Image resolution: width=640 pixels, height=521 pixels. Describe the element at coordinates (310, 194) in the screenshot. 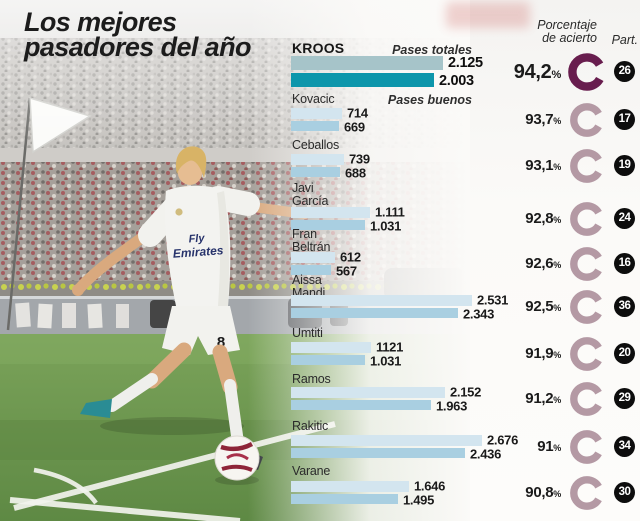

I see `player-name: Javi García` at that location.